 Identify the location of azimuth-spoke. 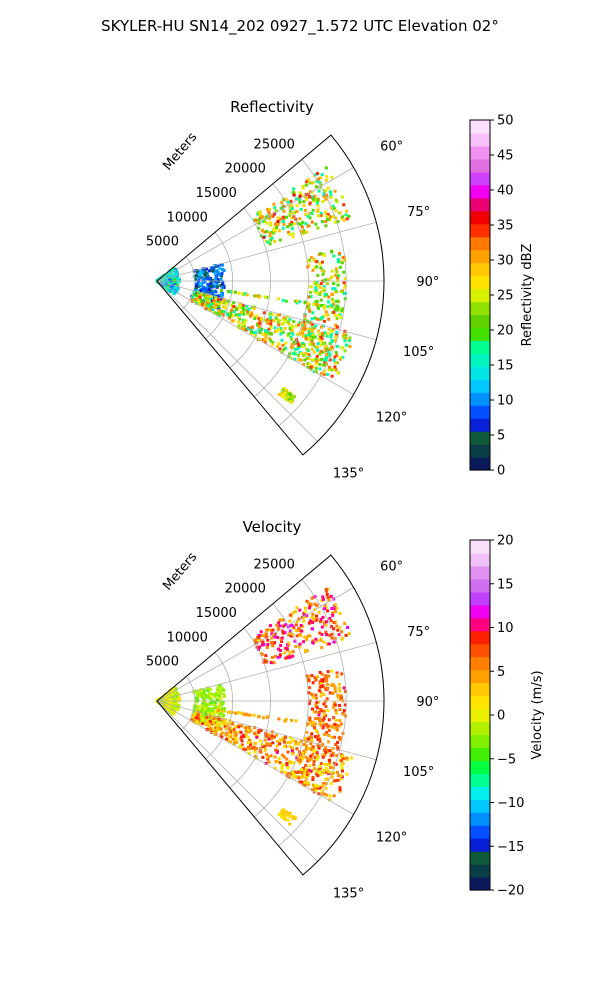
(255, 337).